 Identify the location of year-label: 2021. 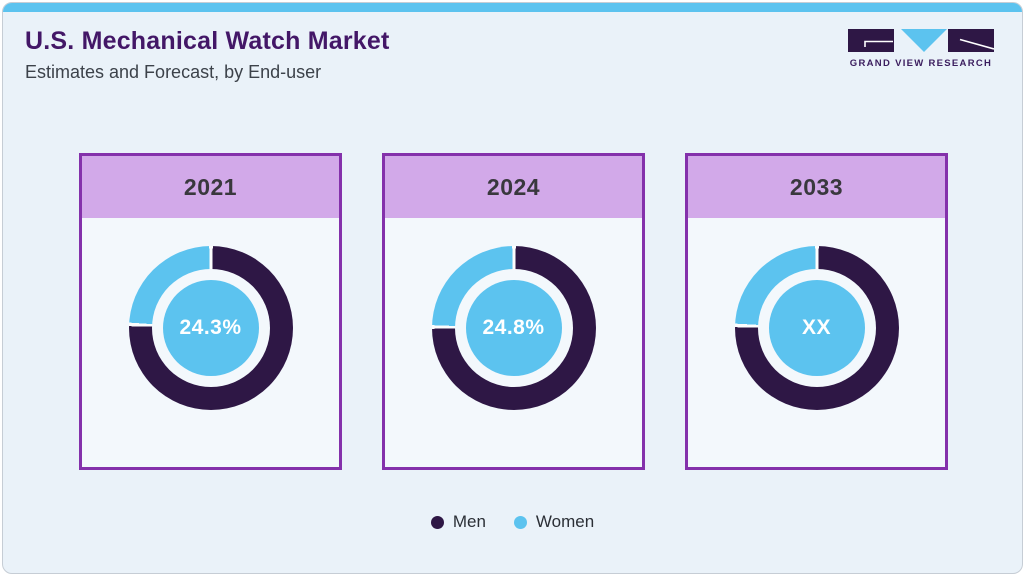
(210, 186).